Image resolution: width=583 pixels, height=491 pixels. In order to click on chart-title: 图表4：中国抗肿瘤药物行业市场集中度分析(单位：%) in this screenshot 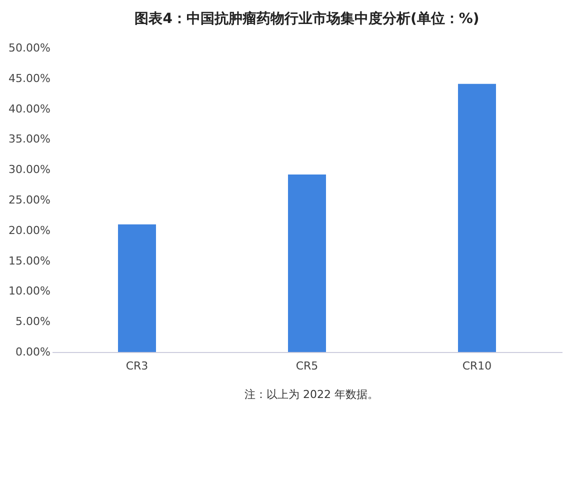, I will do `click(307, 18)`.